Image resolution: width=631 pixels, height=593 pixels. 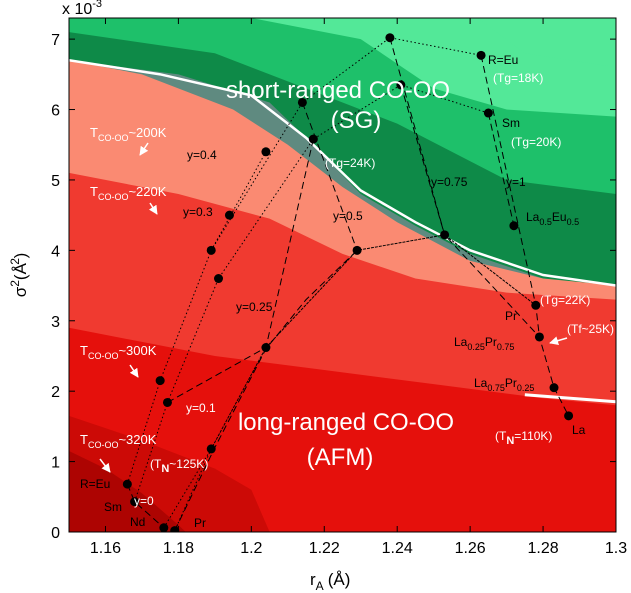 I want to click on y-tick-label-1: 1, so click(x=55, y=463).